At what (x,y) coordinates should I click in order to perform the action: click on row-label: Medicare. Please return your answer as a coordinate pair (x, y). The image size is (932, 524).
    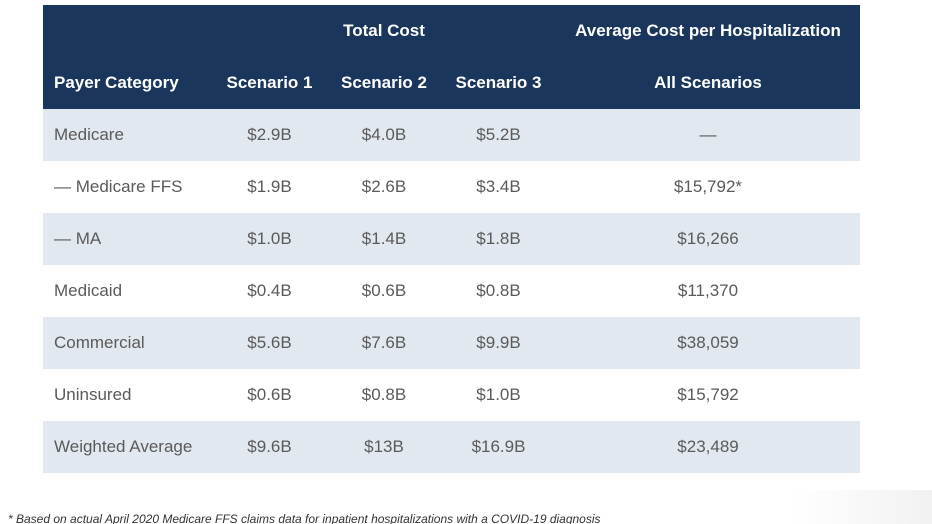
    Looking at the image, I should click on (127, 135).